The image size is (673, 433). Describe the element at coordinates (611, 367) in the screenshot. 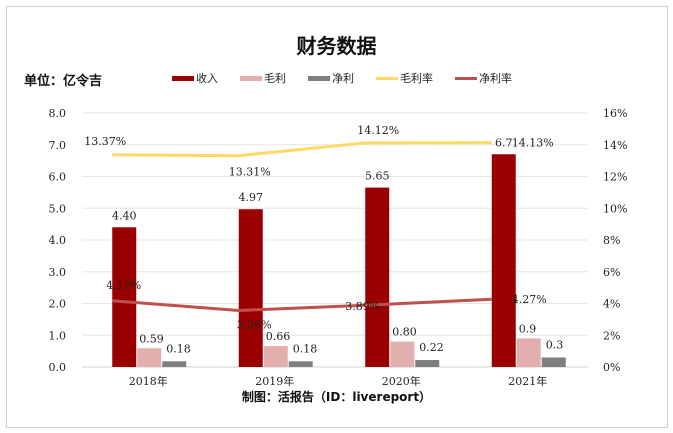

I see `y-right-tick-label: 0%` at that location.